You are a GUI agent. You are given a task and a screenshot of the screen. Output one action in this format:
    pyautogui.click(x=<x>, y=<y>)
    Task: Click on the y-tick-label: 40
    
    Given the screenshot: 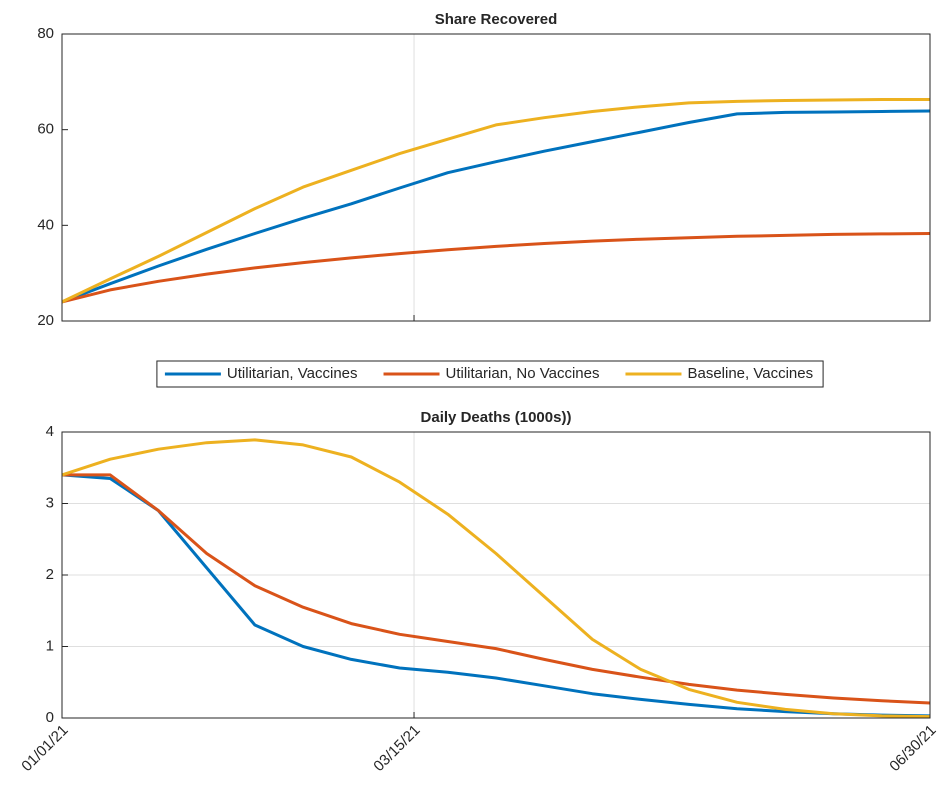 What is the action you would take?
    pyautogui.click(x=45, y=224)
    